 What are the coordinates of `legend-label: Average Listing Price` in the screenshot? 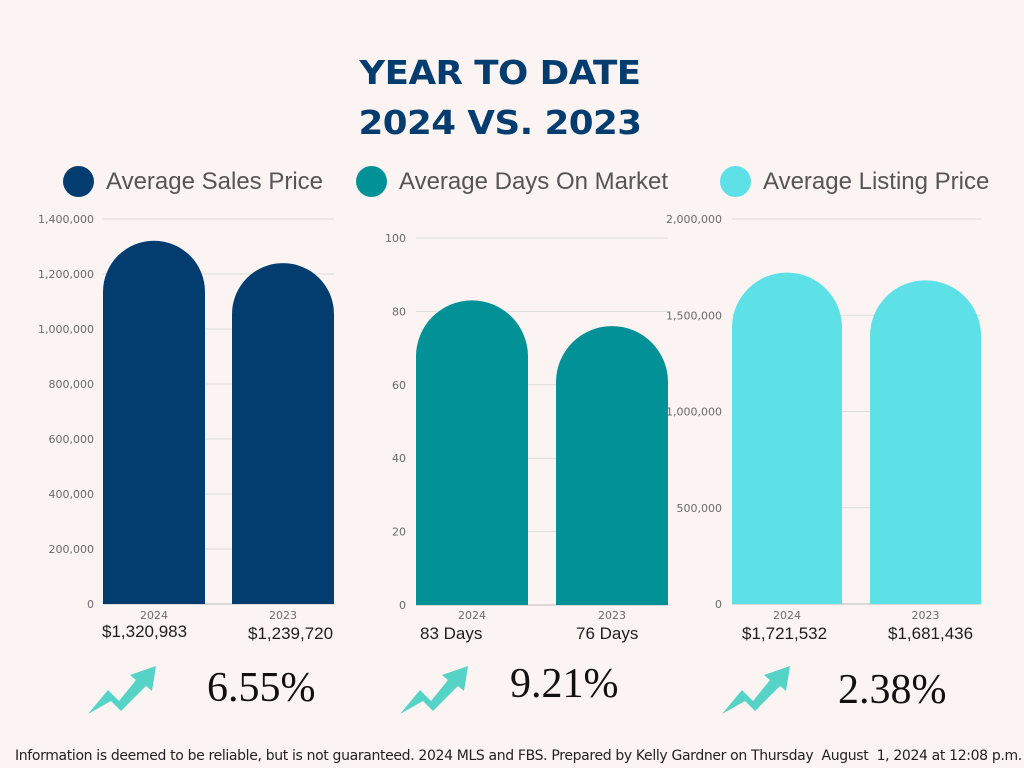 It's located at (876, 181).